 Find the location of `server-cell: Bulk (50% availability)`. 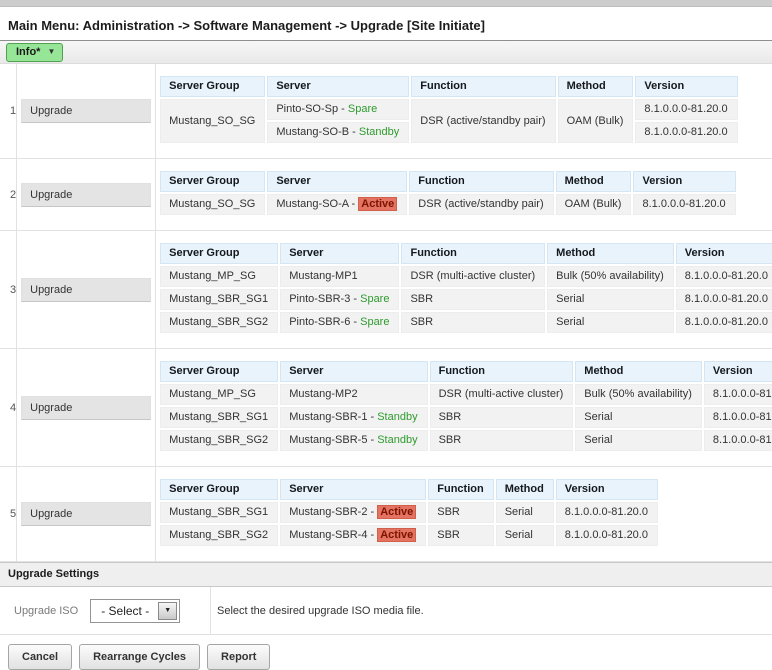

server-cell: Bulk (50% availability) is located at coordinates (610, 276).